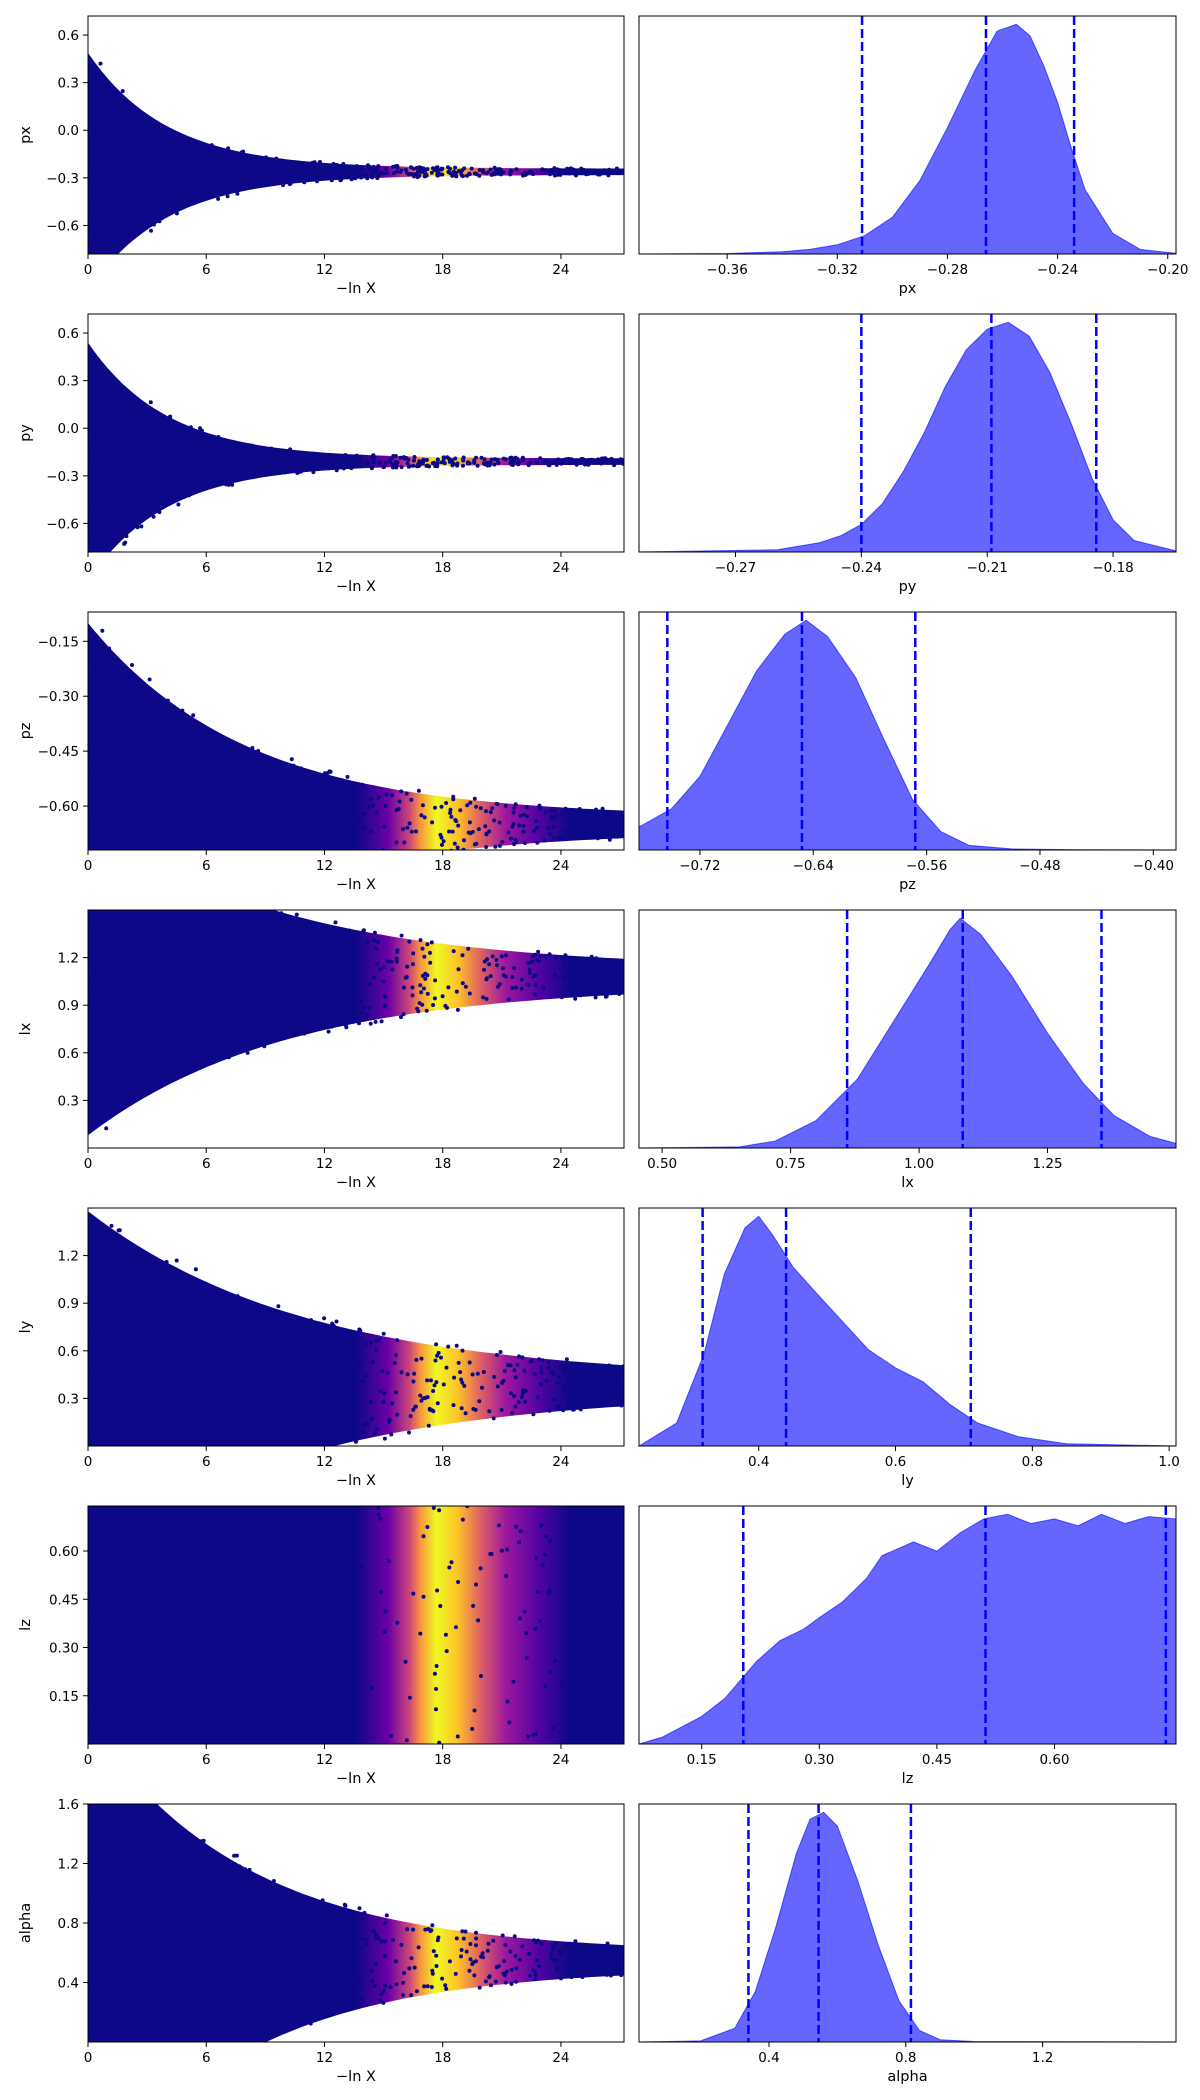 Image resolution: width=1200 pixels, height=2100 pixels. What do you see at coordinates (206, 270) in the screenshot?
I see `x-tick-label: 6` at bounding box center [206, 270].